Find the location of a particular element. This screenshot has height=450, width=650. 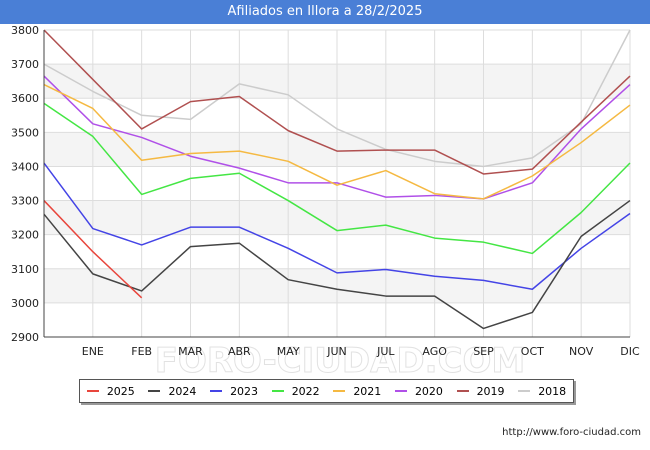

chart-title: Afiliados en Illora a 28/2/2025 is located at coordinates (325, 12).